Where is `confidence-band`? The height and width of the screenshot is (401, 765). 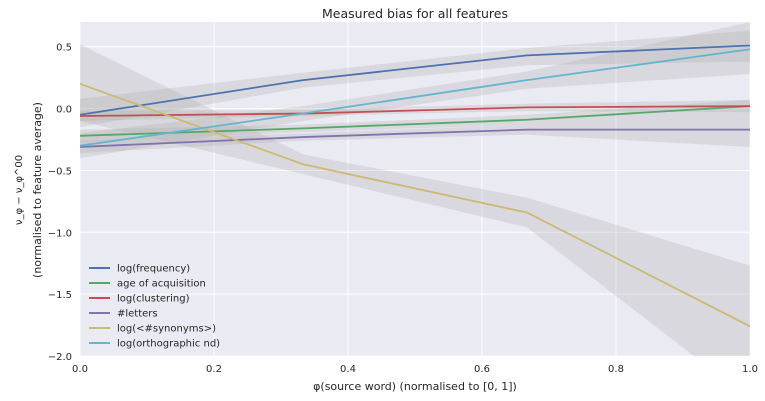 confidence-band is located at coordinates (415, 120).